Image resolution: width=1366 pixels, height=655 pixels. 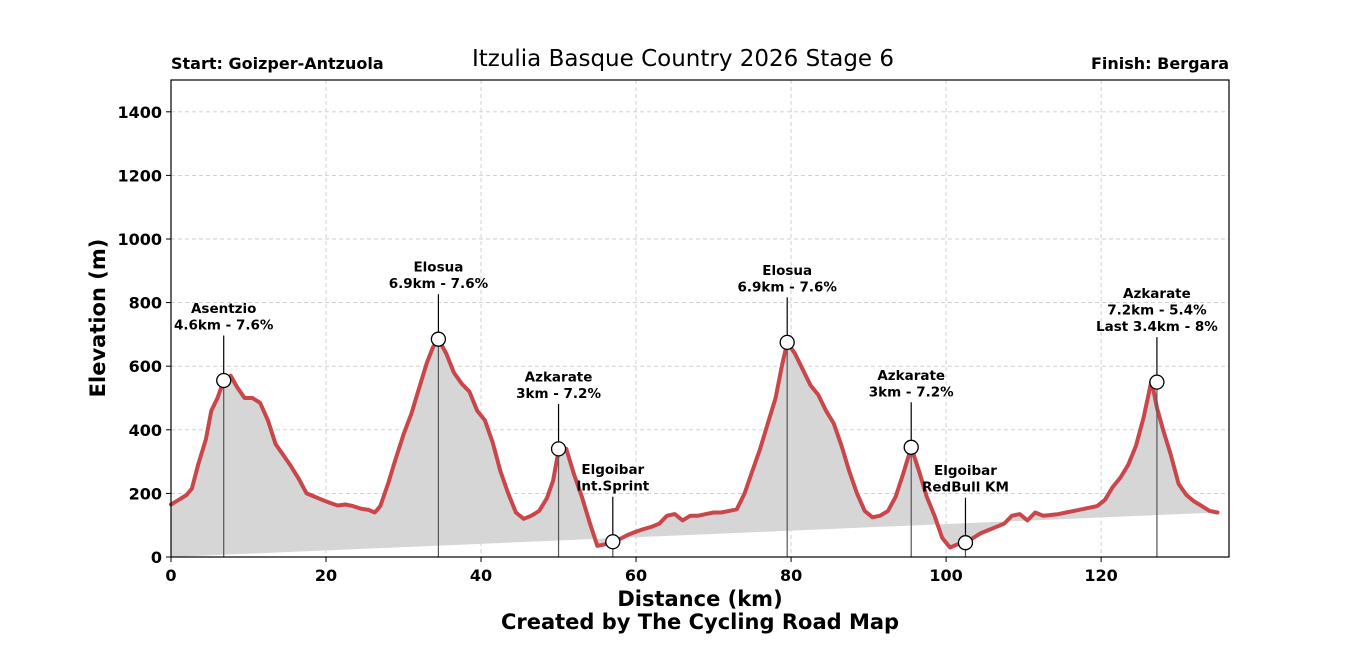 What do you see at coordinates (481, 575) in the screenshot?
I see `x-tick-label: 40` at bounding box center [481, 575].